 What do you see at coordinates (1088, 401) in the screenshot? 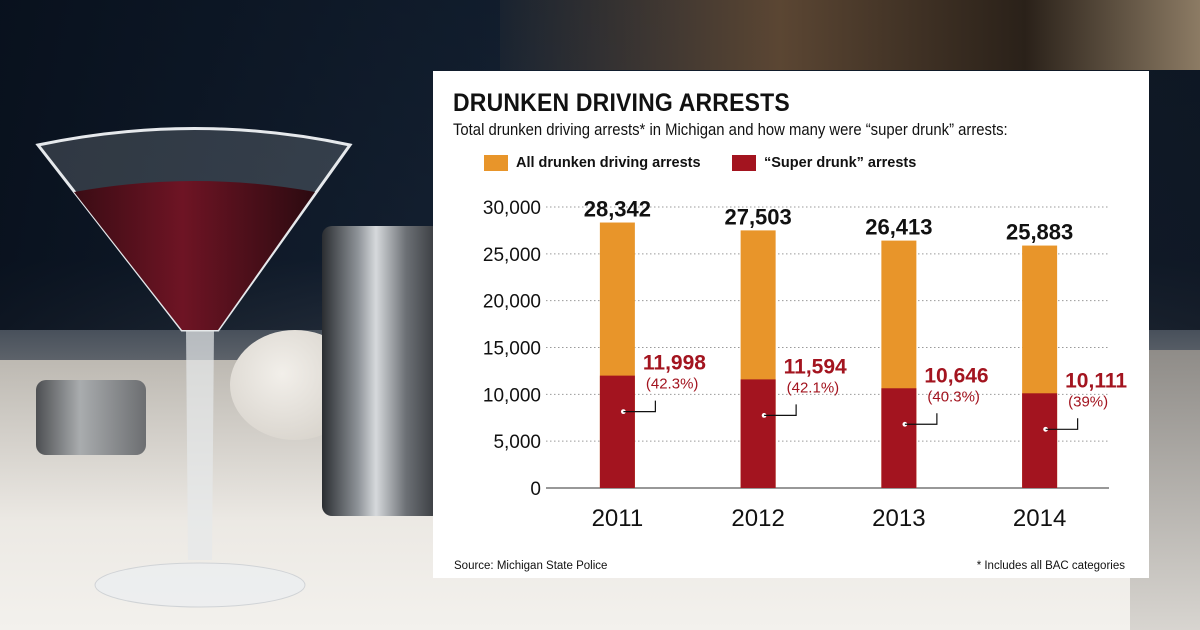
I see `data-label-super-drunk-percent: (39%)` at bounding box center [1088, 401].